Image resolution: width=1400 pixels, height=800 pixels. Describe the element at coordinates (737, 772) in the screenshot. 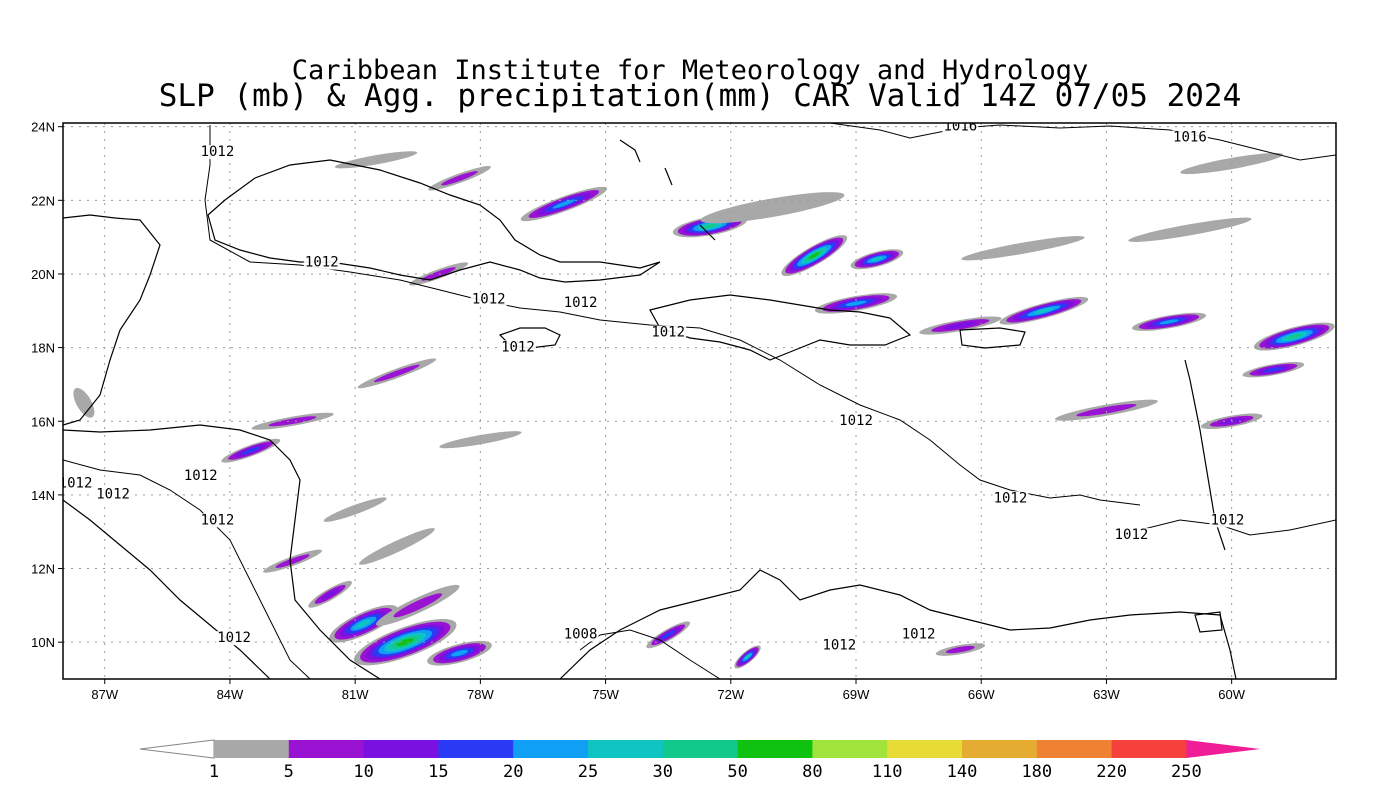

I see `colorbar-label: 50` at that location.